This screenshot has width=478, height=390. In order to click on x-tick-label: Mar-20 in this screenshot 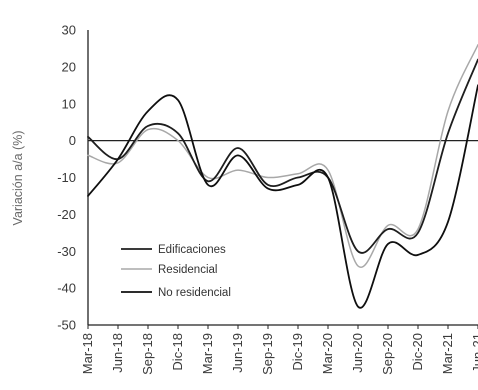, I will do `click(327, 353)`.